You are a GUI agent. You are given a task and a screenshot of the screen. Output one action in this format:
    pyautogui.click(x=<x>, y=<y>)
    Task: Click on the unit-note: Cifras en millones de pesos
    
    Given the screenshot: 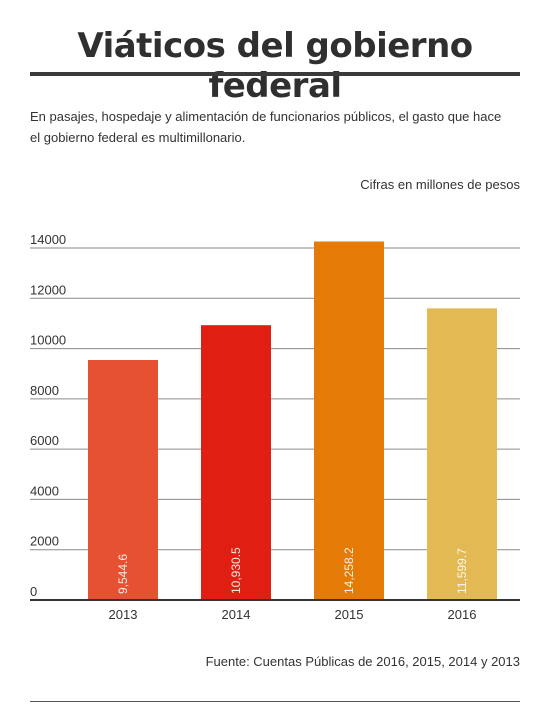 What is the action you would take?
    pyautogui.click(x=440, y=184)
    